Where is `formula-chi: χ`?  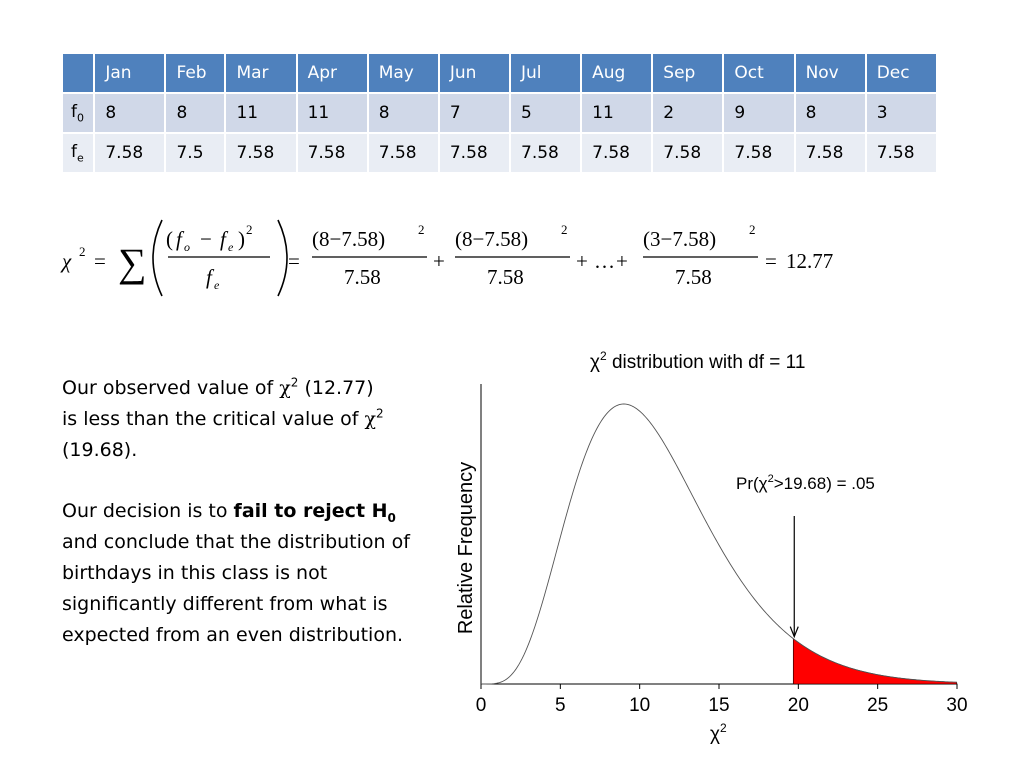
formula-chi: χ is located at coordinates (66, 261).